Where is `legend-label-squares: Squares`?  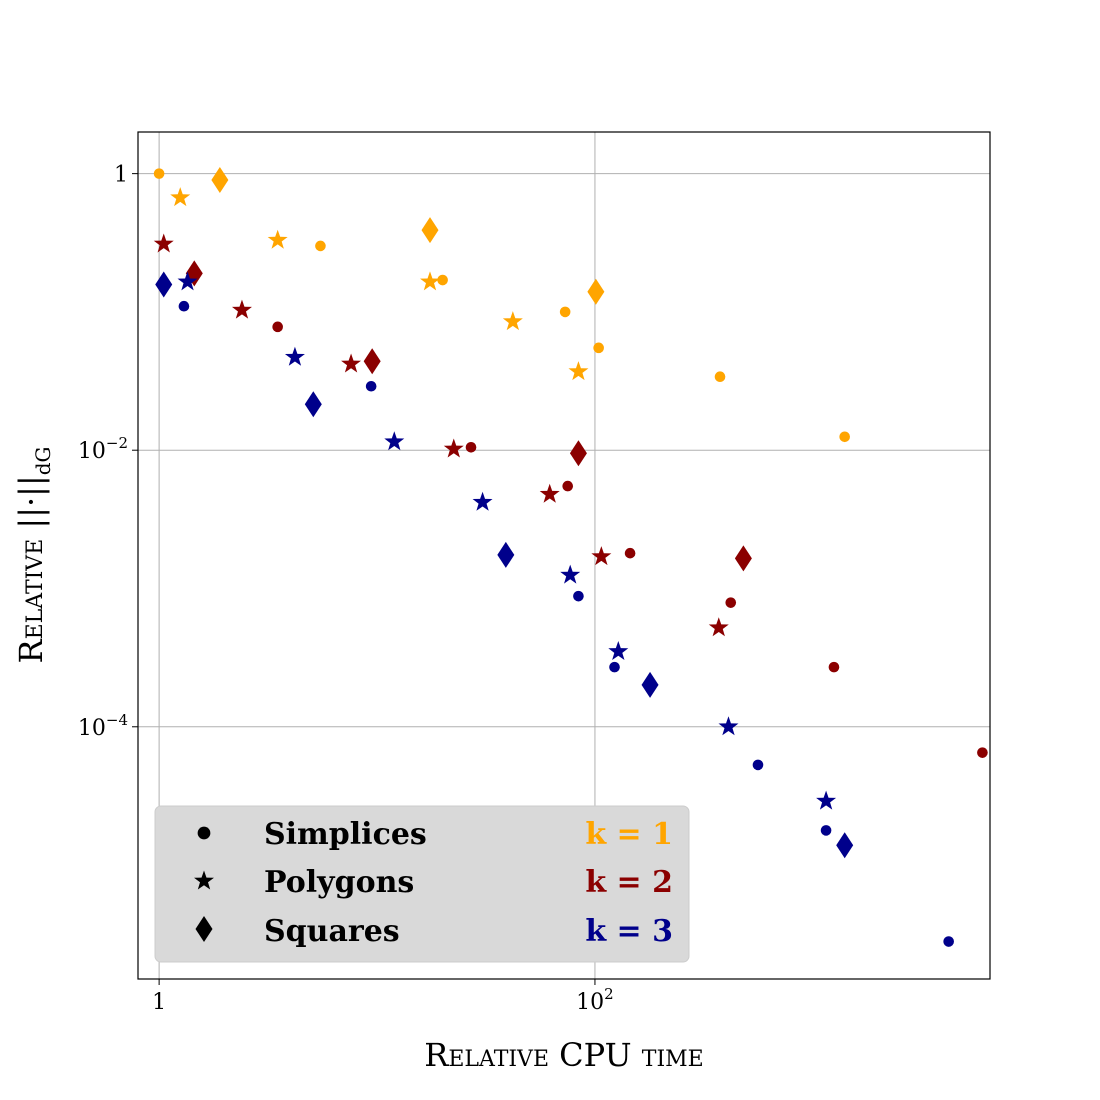
legend-label-squares: Squares is located at coordinates (332, 931).